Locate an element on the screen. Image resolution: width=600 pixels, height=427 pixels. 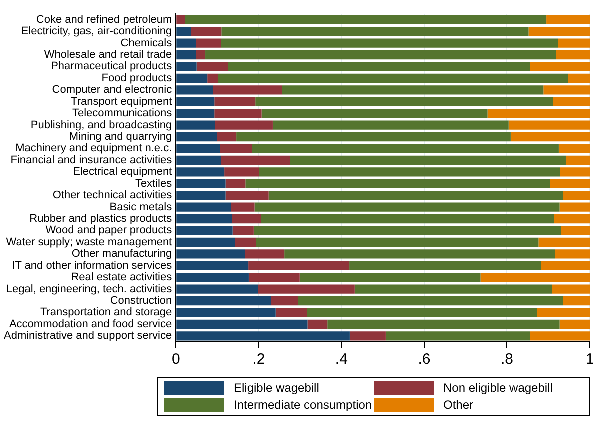
y-tick-label: Pharmaceutical products is located at coordinates (112, 66).